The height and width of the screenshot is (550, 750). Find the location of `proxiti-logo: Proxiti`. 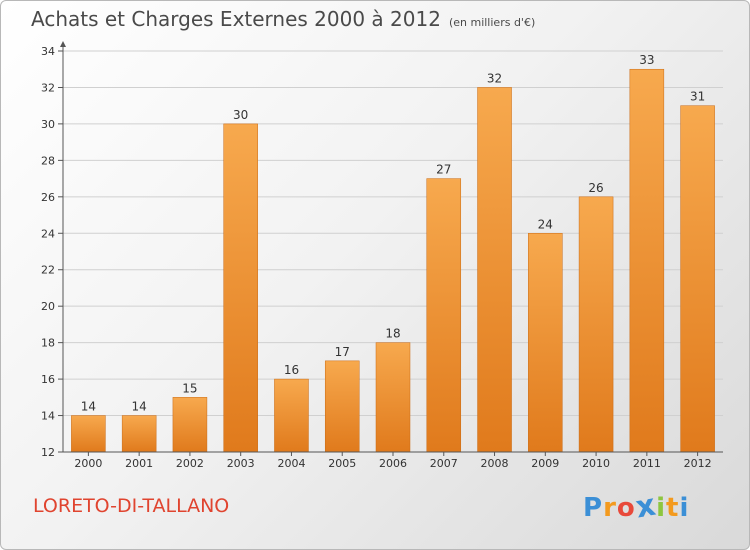

proxiti-logo: Proxiti is located at coordinates (636, 506).